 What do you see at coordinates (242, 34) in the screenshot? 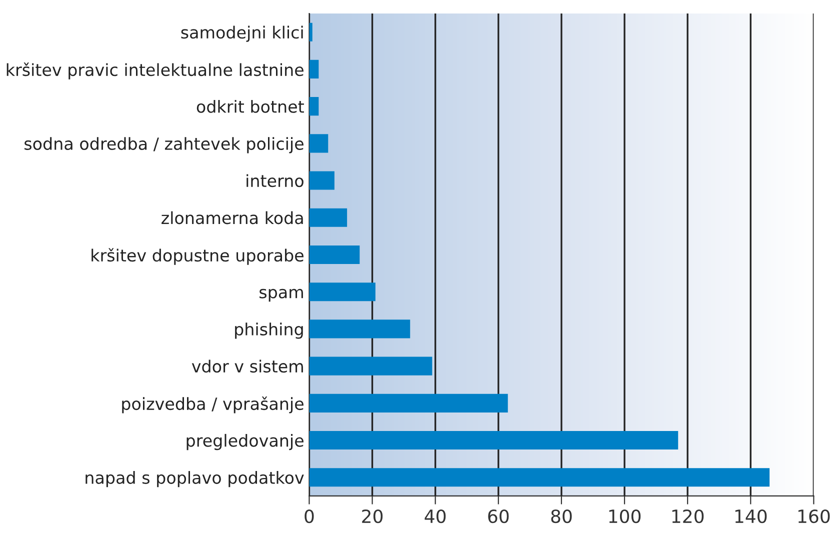
I see `y-tick-label: samodejni klici` at bounding box center [242, 34].